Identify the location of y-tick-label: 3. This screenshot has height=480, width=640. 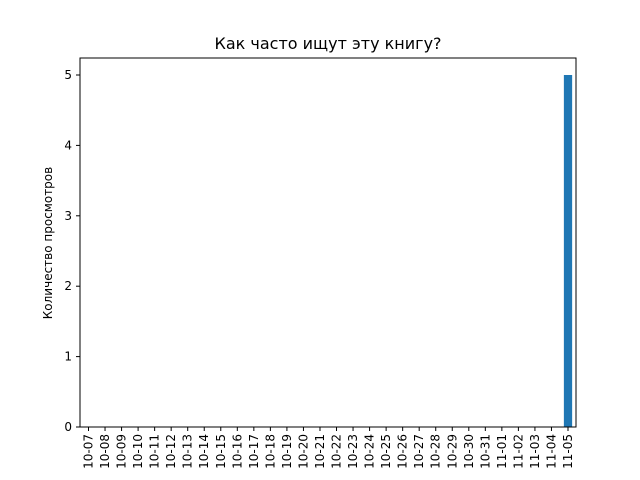
(68, 216).